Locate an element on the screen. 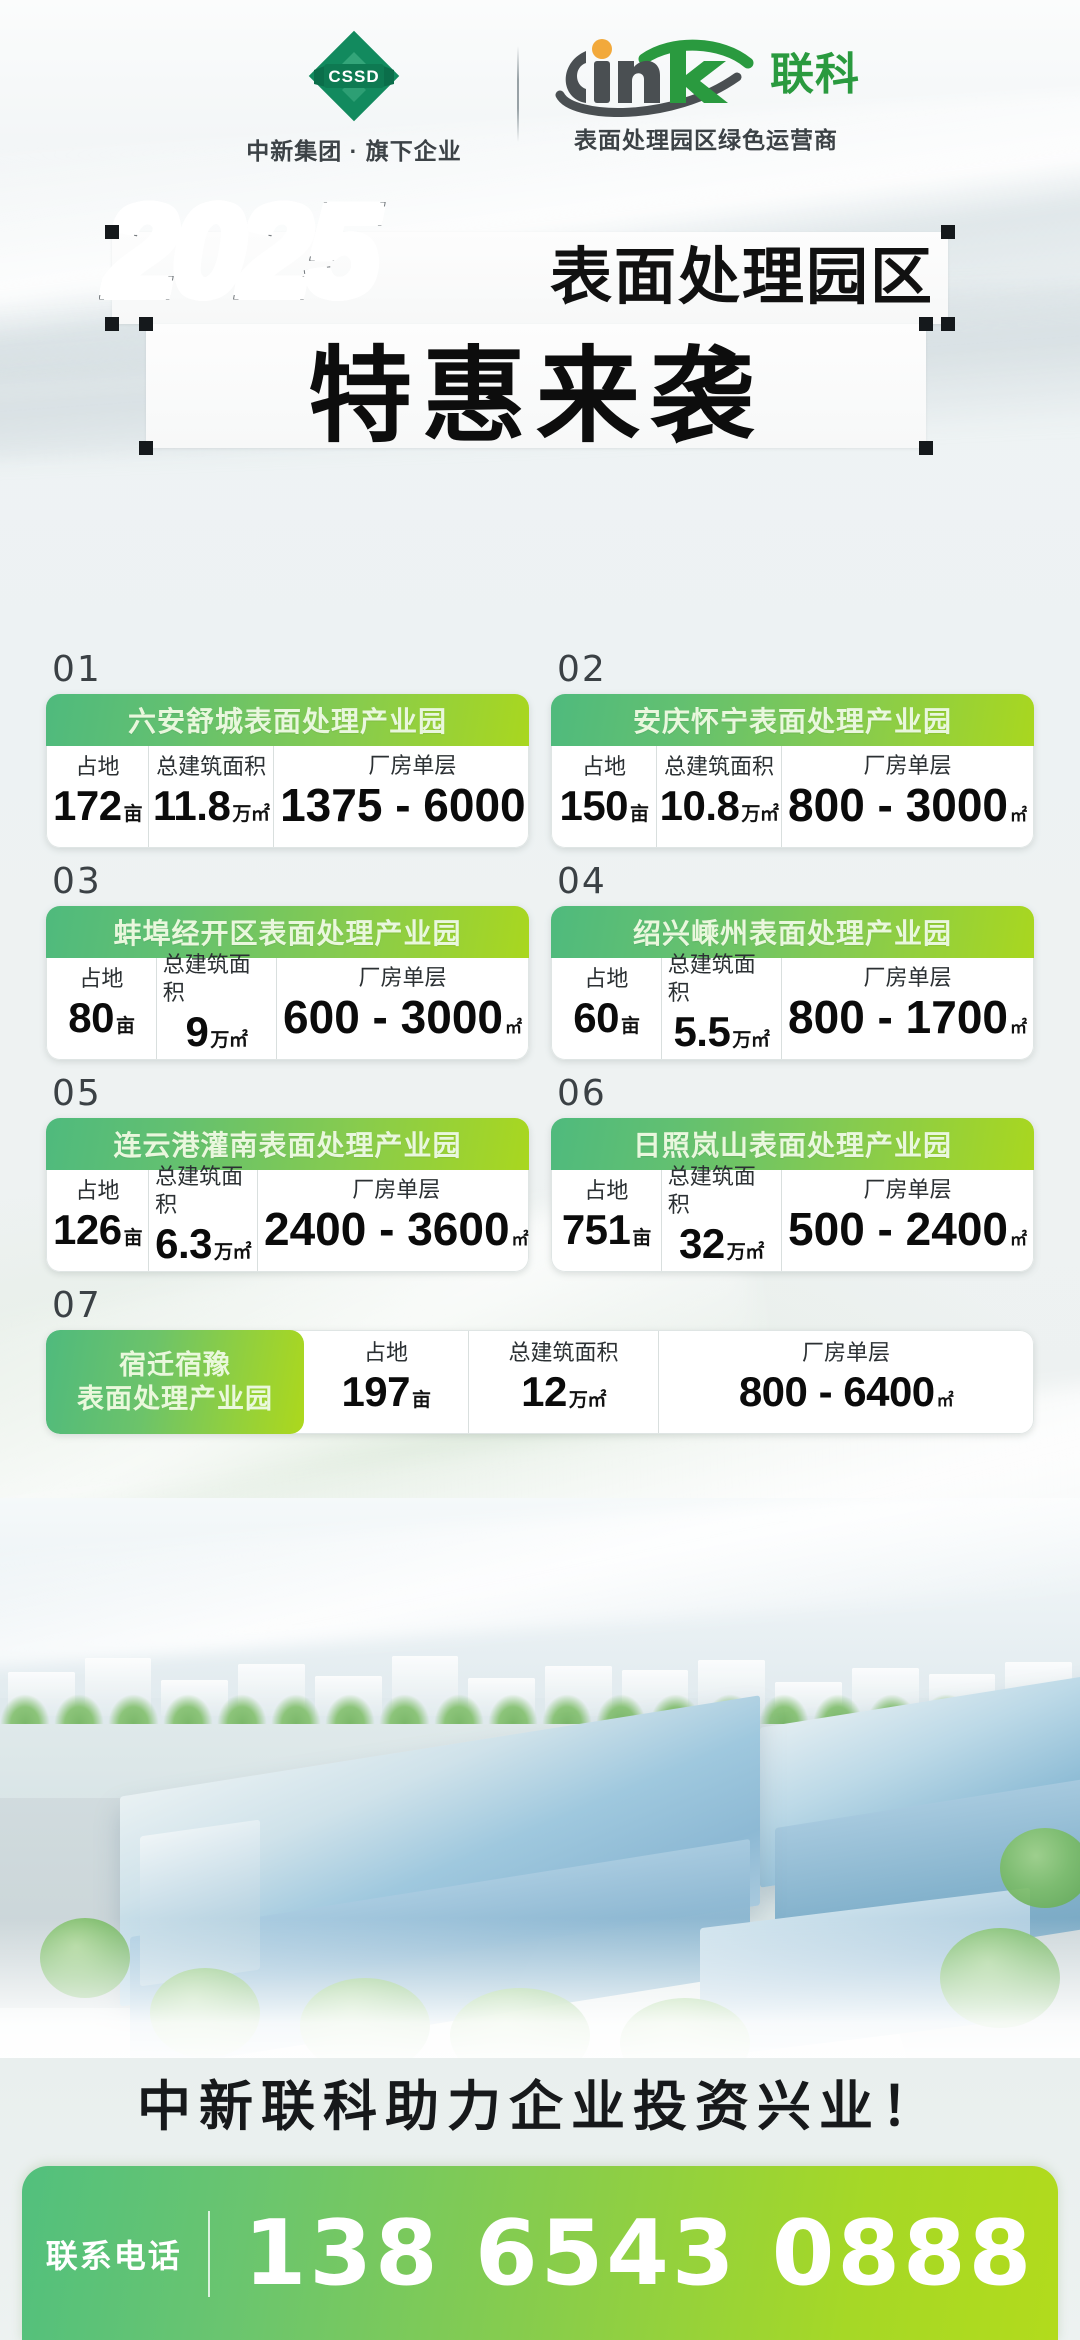  gfa-value: 6.3 万㎡ is located at coordinates (203, 1245).